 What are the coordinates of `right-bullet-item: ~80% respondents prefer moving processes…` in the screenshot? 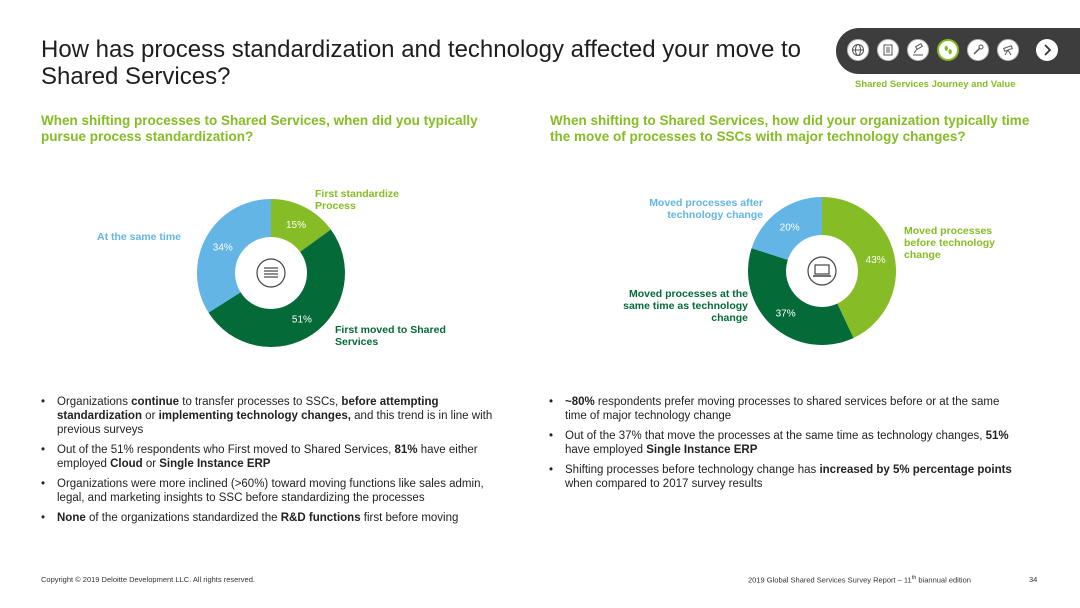 It's located at (784, 409).